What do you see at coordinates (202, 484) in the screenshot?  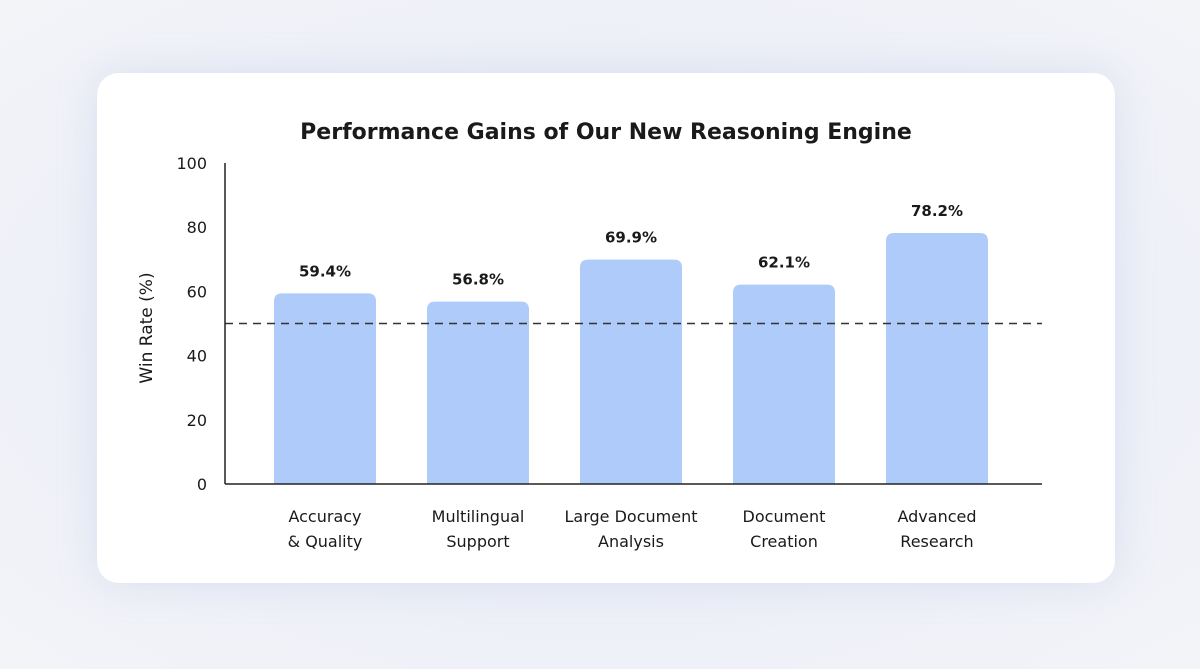 I see `y-tick-label-0: 0` at bounding box center [202, 484].